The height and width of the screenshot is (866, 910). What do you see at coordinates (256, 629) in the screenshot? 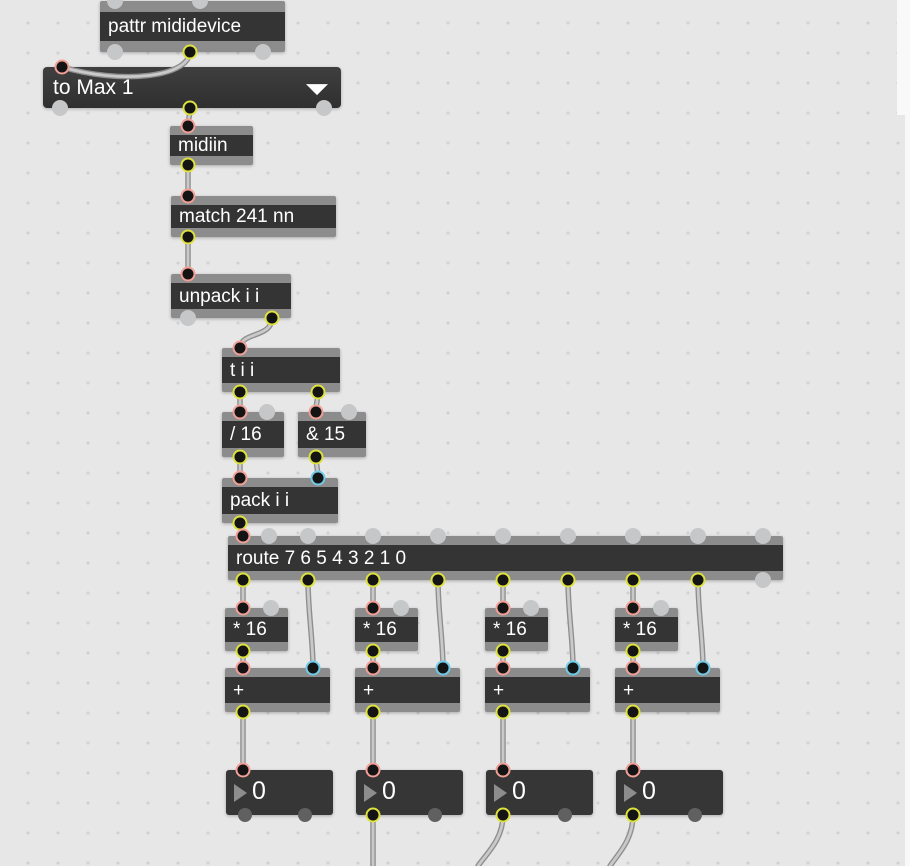
I see `object-box-mult-1: * 16` at bounding box center [256, 629].